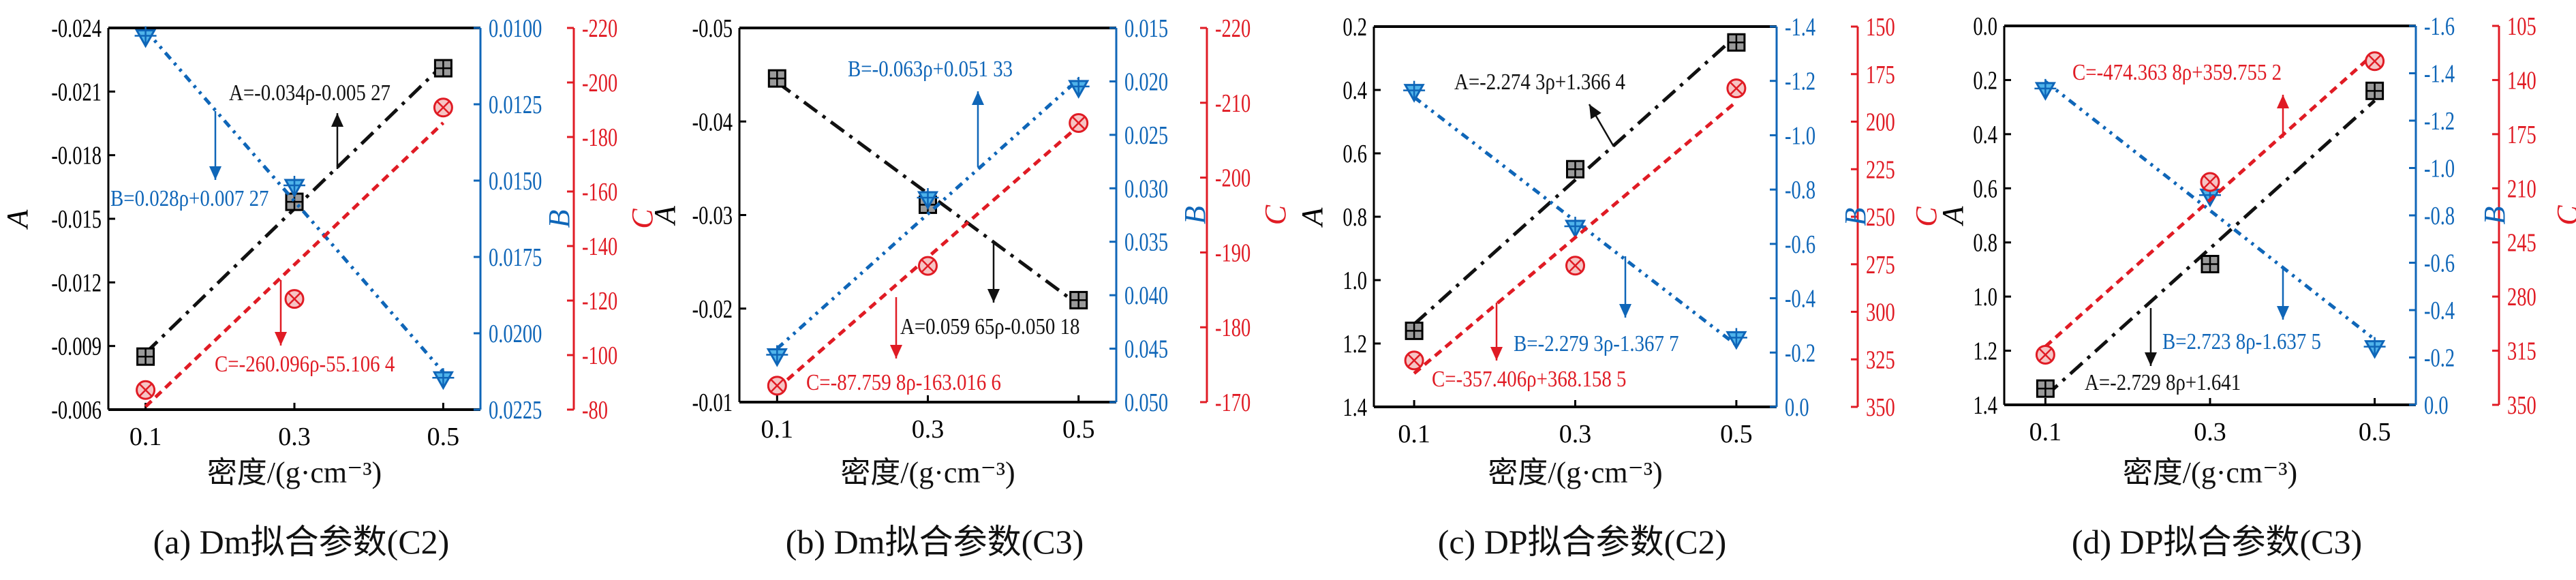 The width and height of the screenshot is (2576, 580). What do you see at coordinates (2521, 80) in the screenshot?
I see `c-axis-tick-label: 140` at bounding box center [2521, 80].